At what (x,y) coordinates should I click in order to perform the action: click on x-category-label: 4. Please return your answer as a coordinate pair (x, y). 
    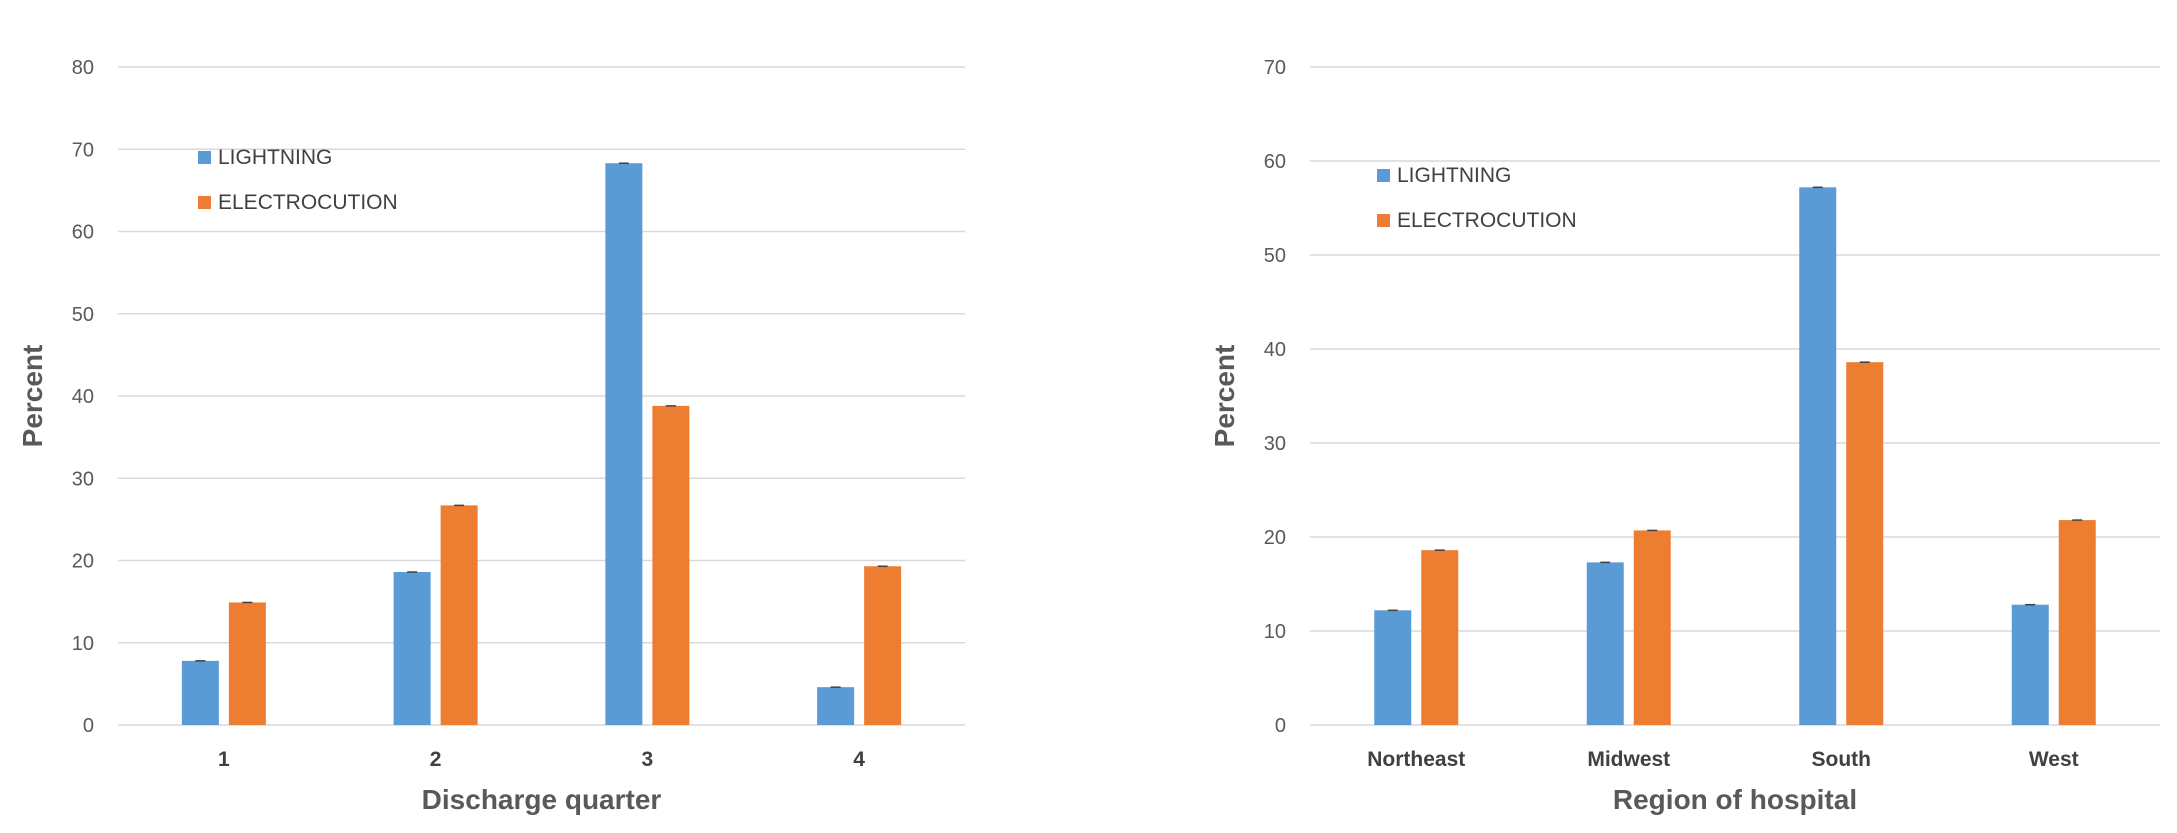
    Looking at the image, I should click on (859, 759).